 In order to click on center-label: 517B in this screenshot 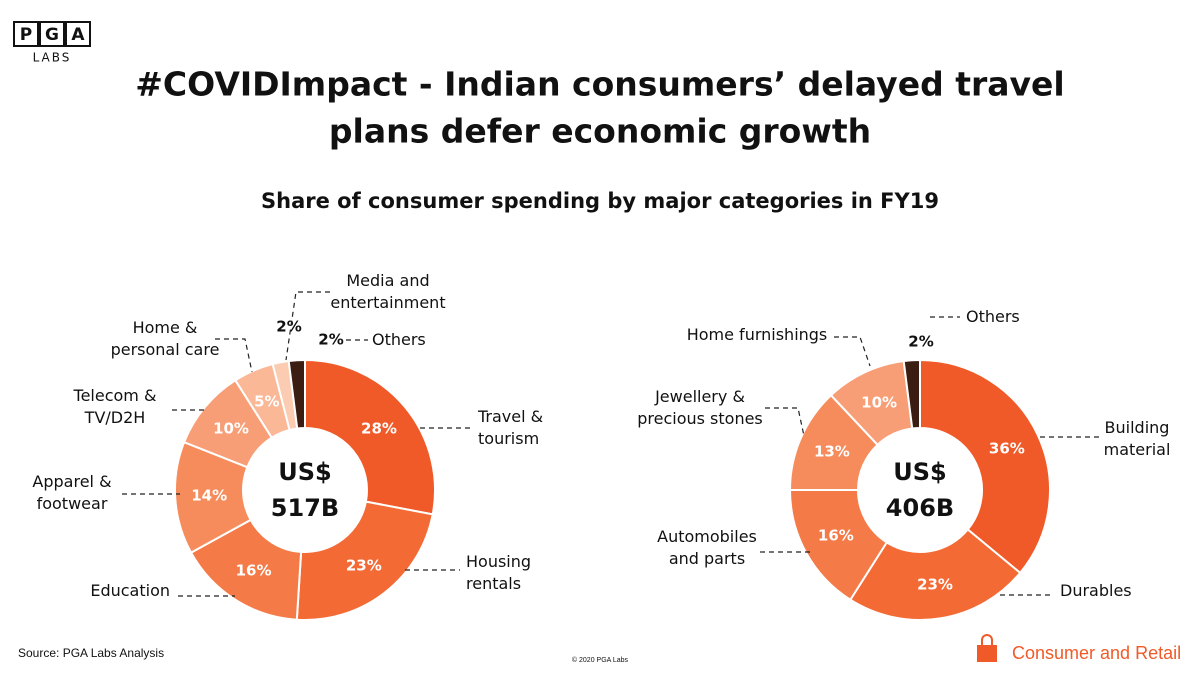, I will do `click(305, 508)`.